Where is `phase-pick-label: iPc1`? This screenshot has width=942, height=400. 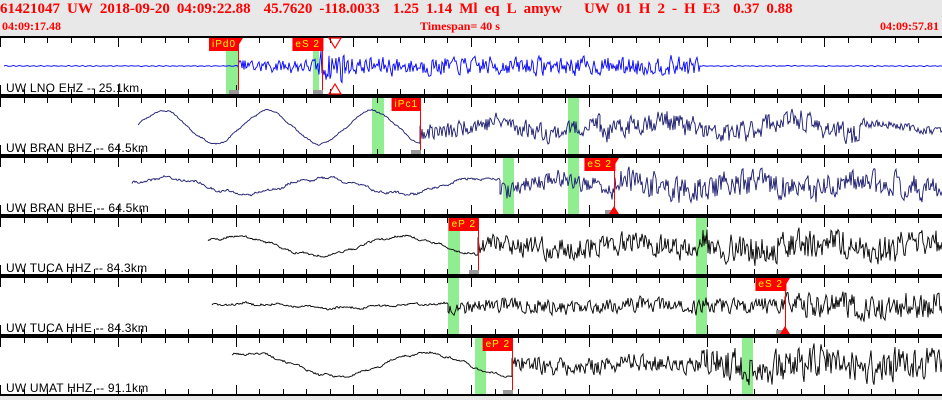 phase-pick-label: iPc1 is located at coordinates (406, 104).